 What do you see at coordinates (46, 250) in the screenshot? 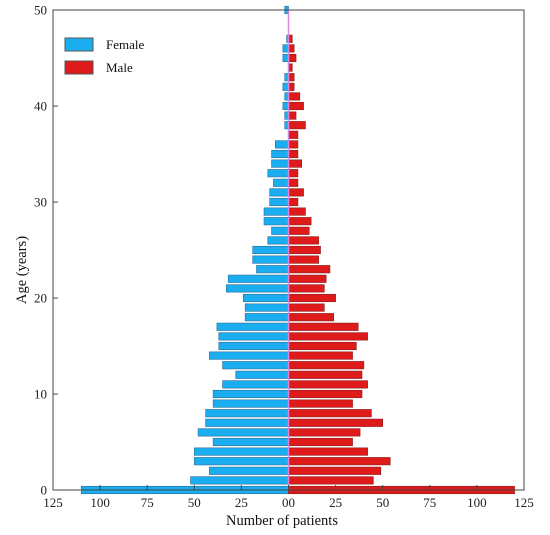
I see `y-axis-ticks: 0 10 20 30 40 50` at bounding box center [46, 250].